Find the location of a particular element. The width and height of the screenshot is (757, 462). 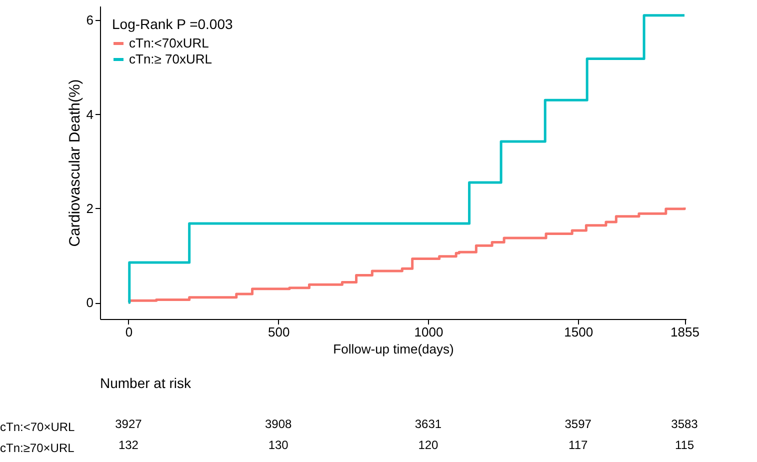

text: cTn:≥70×URL is located at coordinates (37, 448).